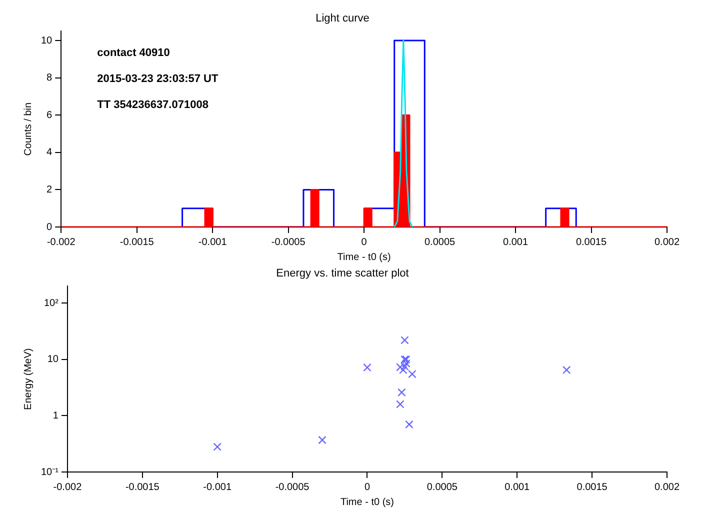 This screenshot has height=518, width=725. I want to click on y-tick-label: 8, so click(49, 78).